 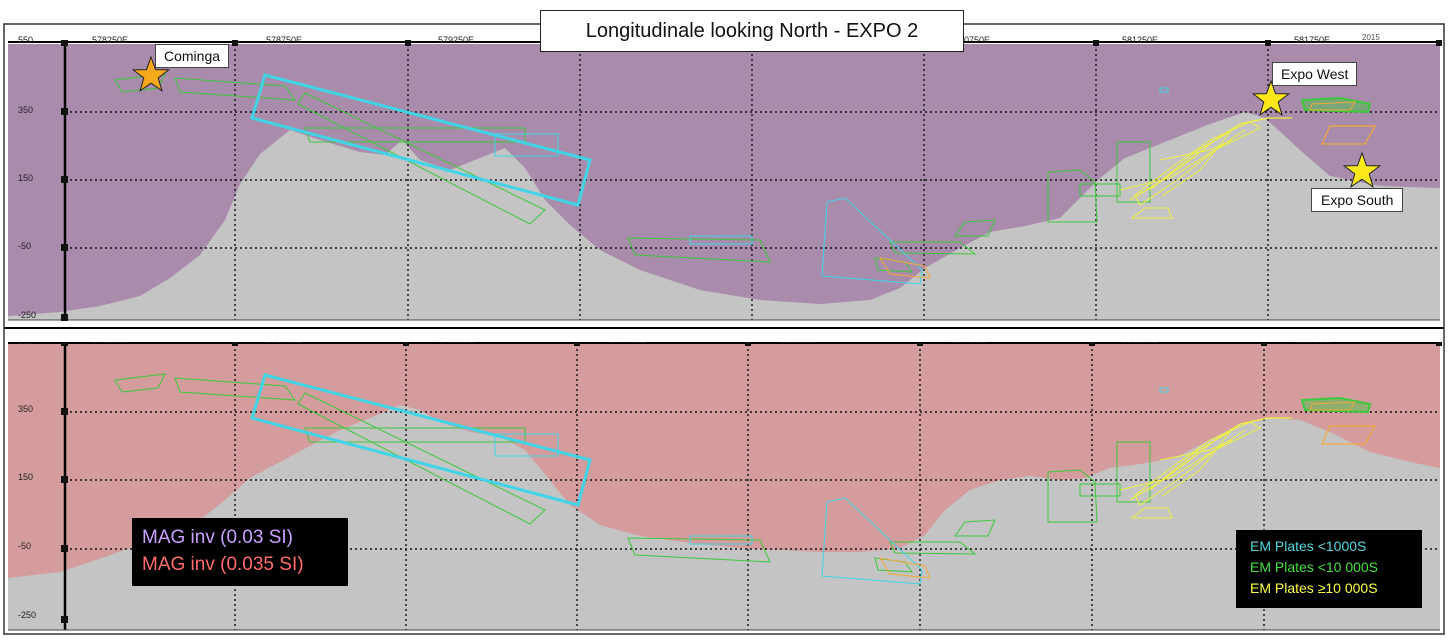 I want to click on cominga-star-icon, so click(x=151, y=74).